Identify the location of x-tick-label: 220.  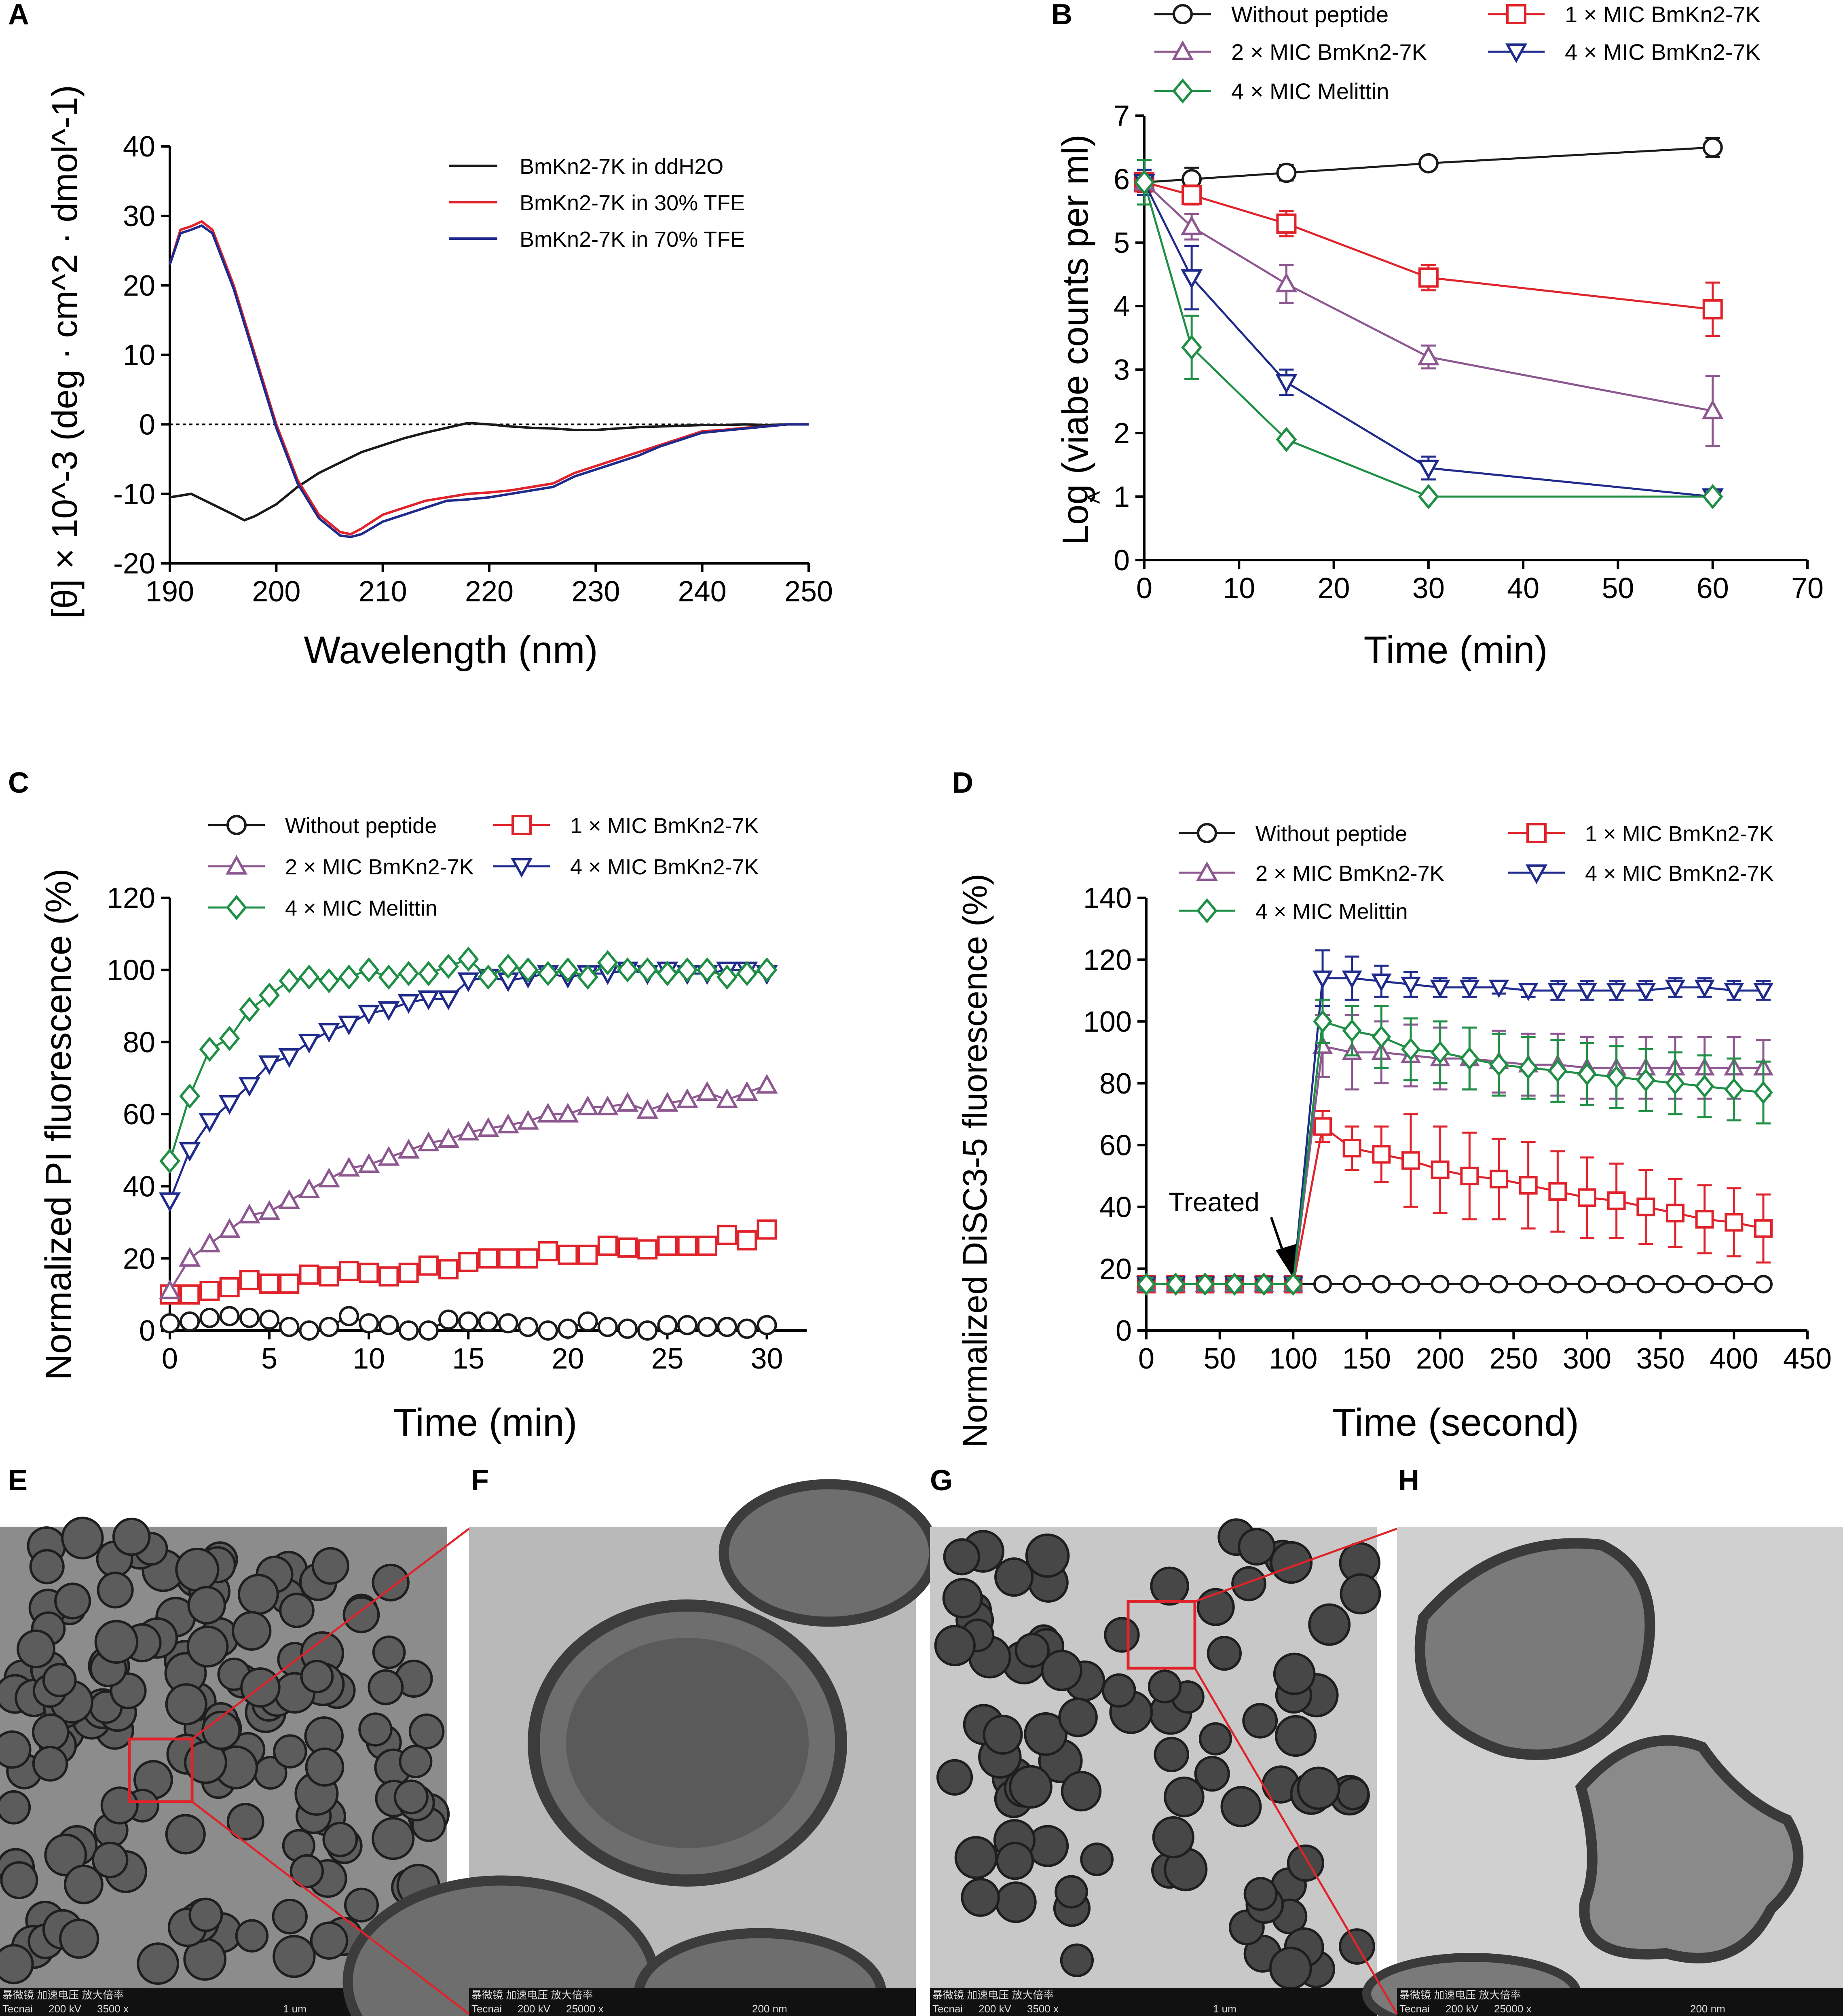
(489, 591).